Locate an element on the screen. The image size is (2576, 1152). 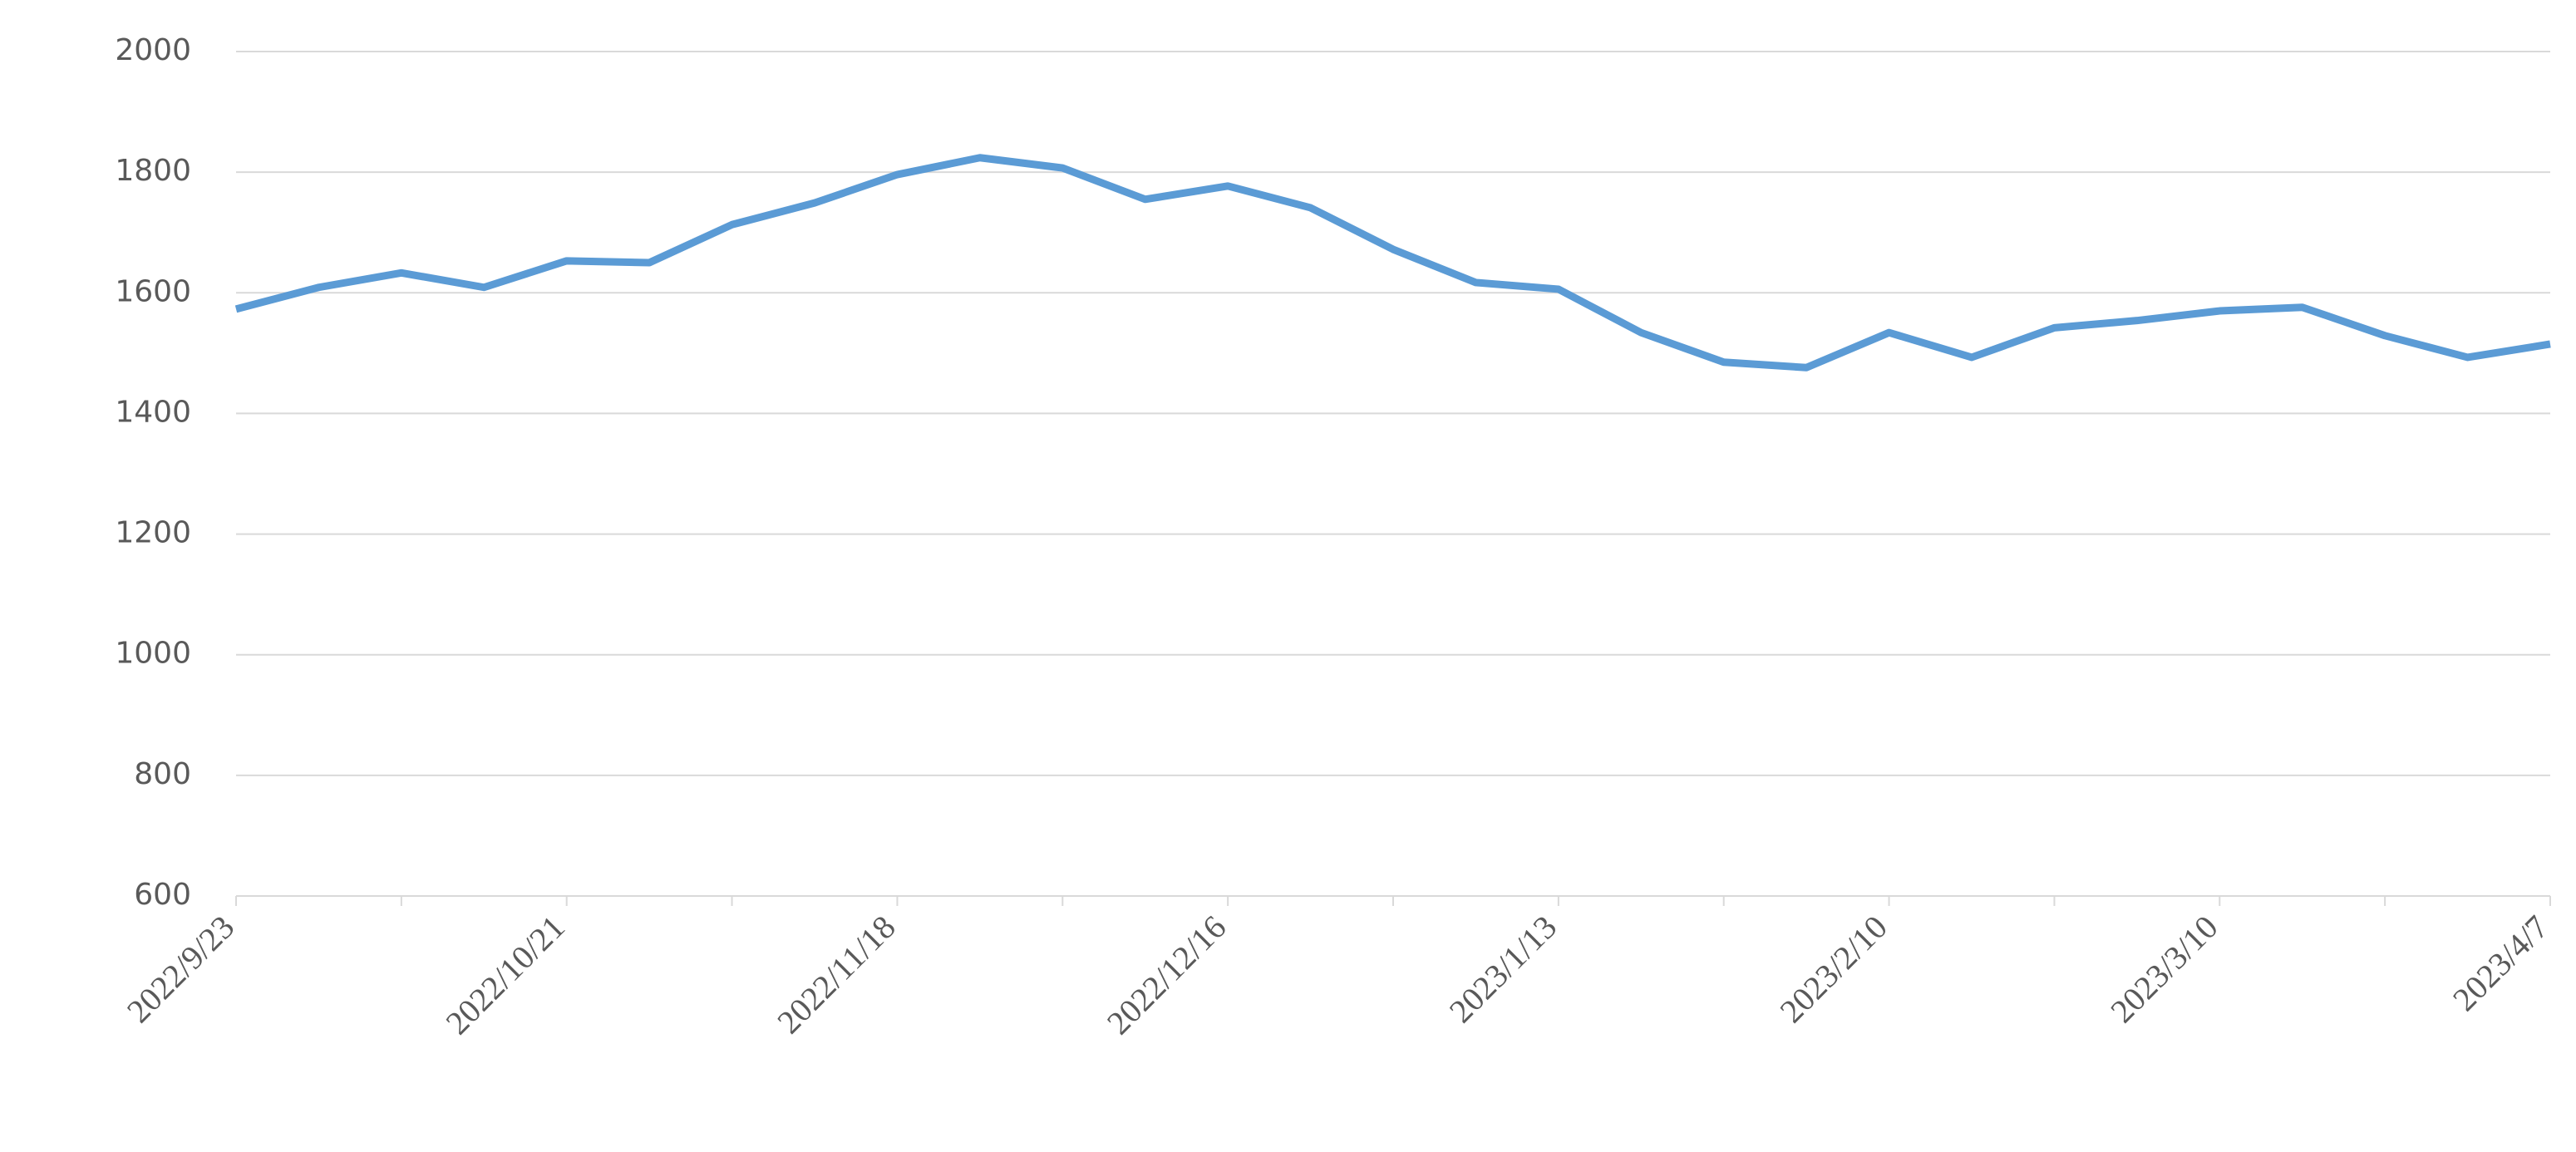
x-tick-label: 2022/11/18 is located at coordinates (836, 975).